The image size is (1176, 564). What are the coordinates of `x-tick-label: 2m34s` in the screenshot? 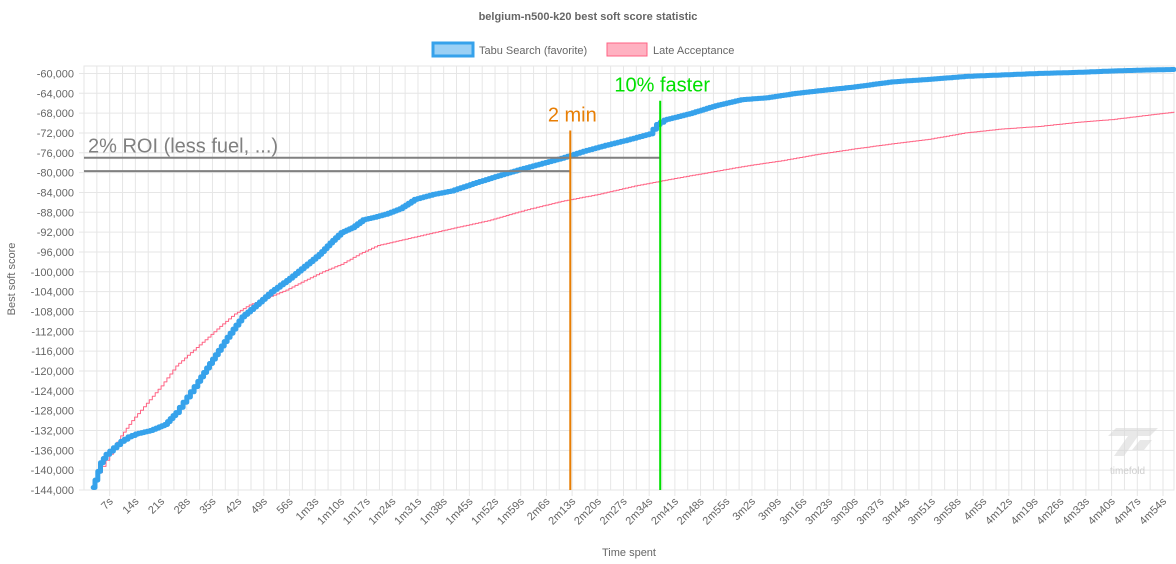 It's located at (639, 511).